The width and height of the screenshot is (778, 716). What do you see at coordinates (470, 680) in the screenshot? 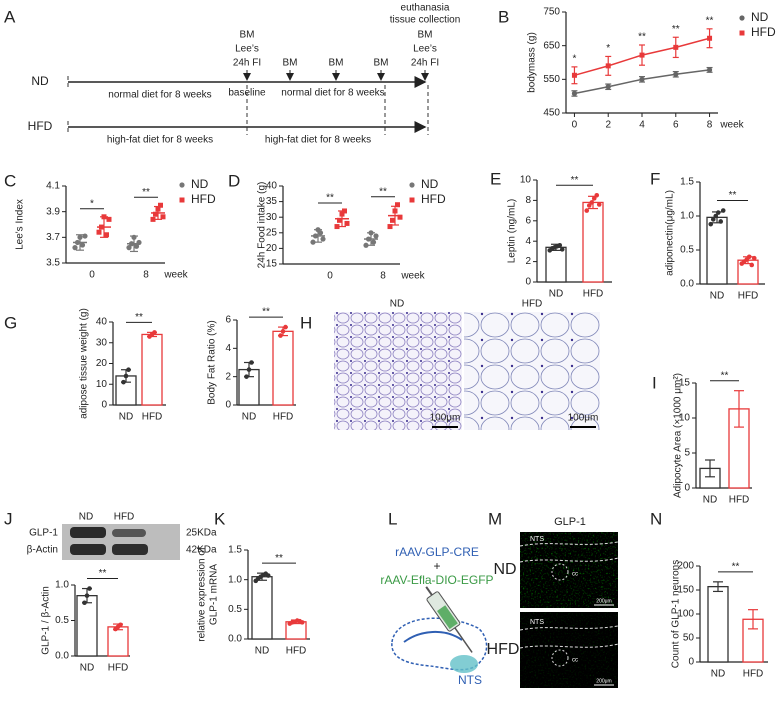
I see `region-label: NTS` at bounding box center [470, 680].